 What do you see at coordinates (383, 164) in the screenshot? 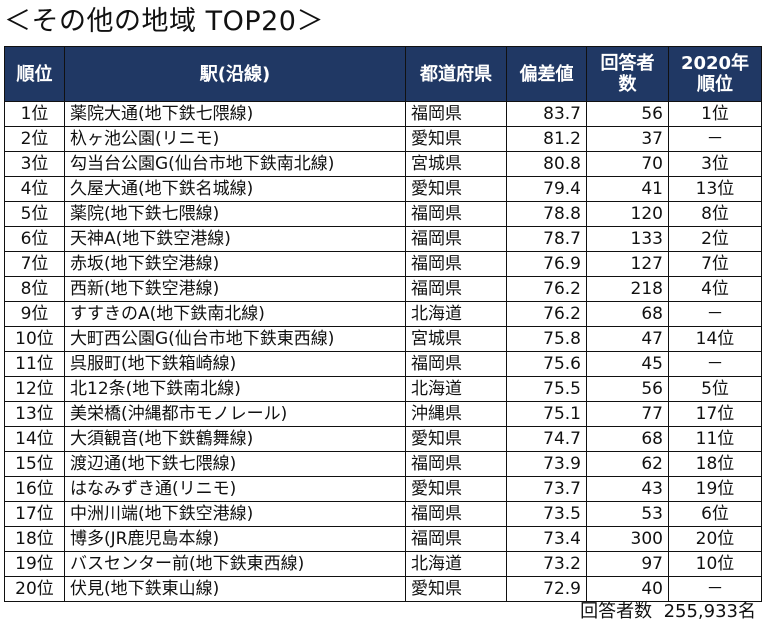
I see `table-row: 3位 勾当台公園G(仙台市地下鉄南北線) 宮城県 80.8 70 3位` at bounding box center [383, 164].